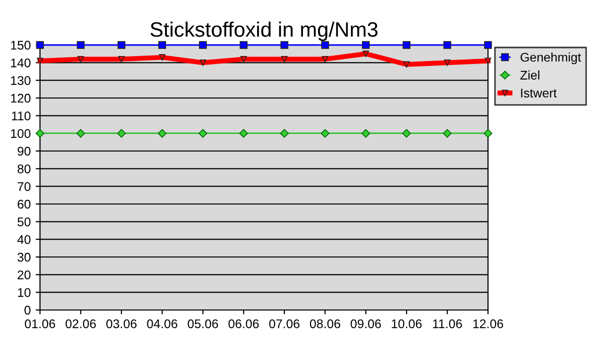 Image resolution: width=597 pixels, height=340 pixels. I want to click on x-tick-label: 03.06, so click(121, 323).